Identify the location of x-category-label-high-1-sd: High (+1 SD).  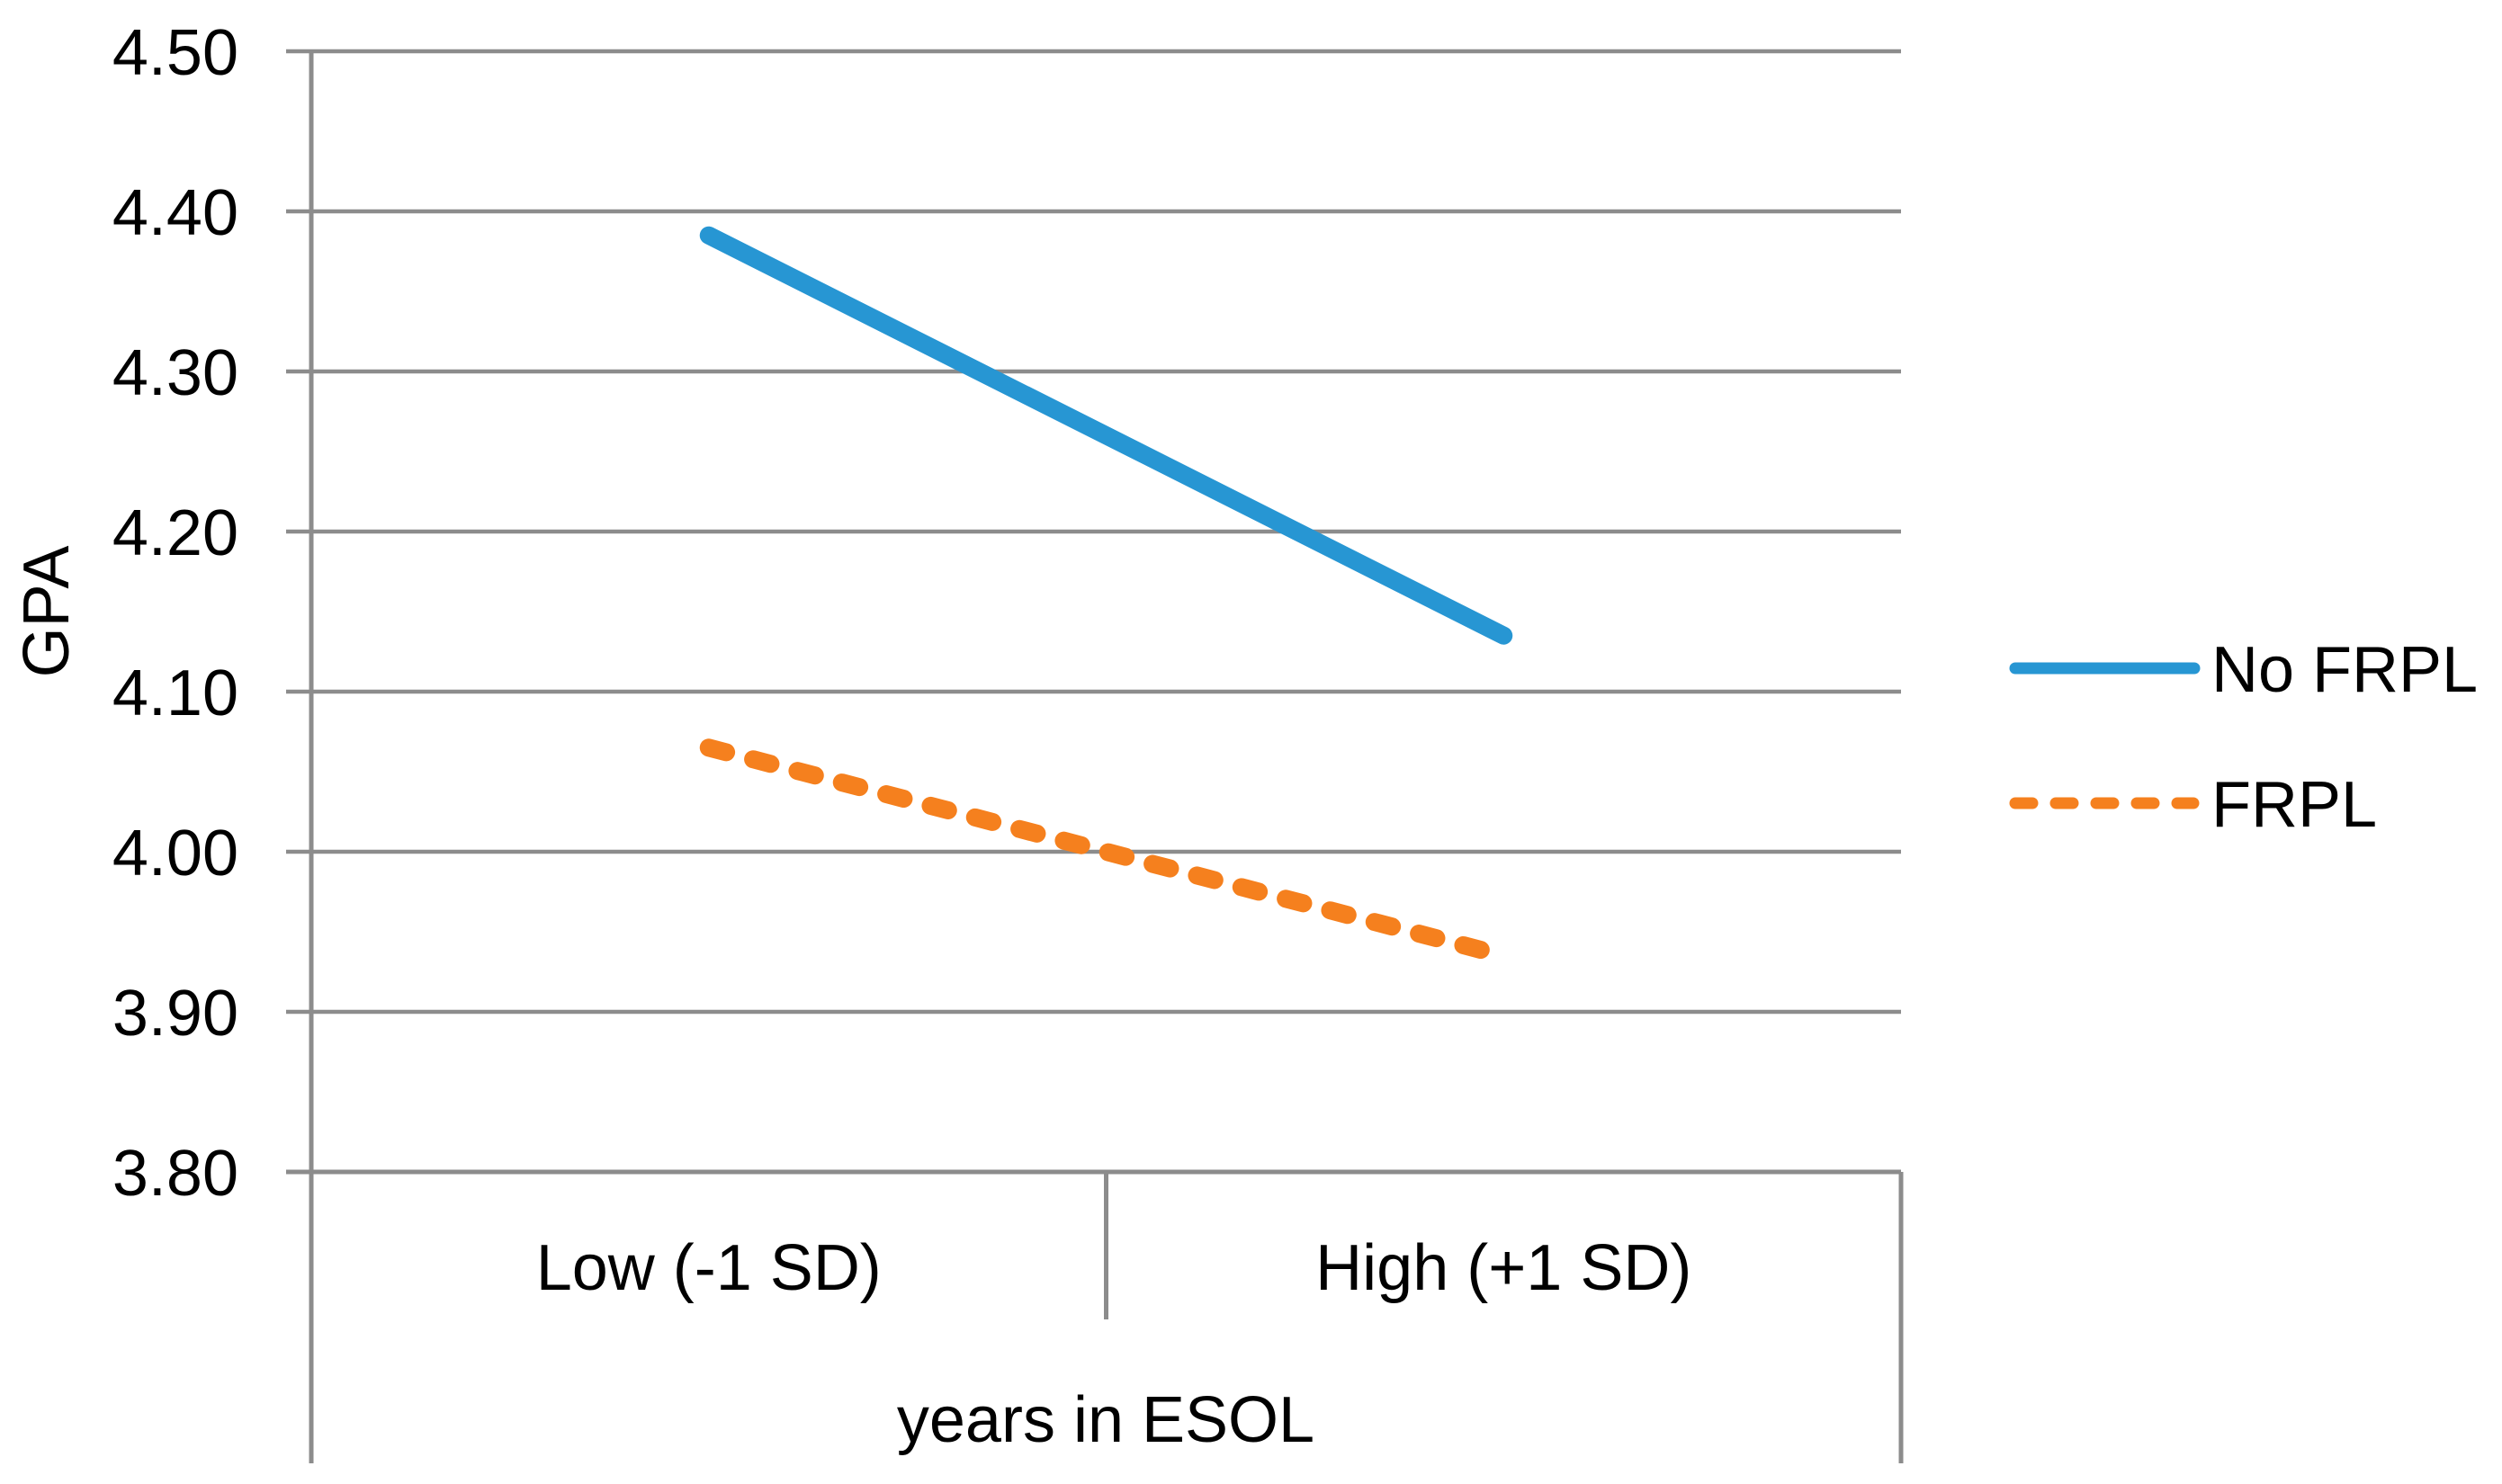
(1503, 1268).